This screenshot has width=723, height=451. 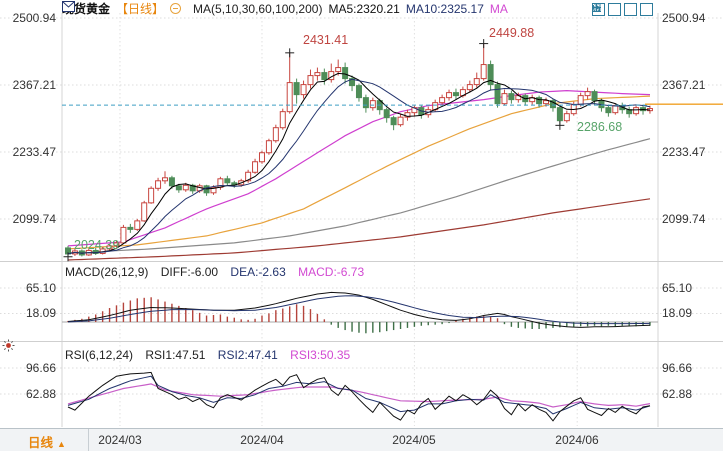 What do you see at coordinates (140, 9) in the screenshot?
I see `period-tag-label: 【日线】` at bounding box center [140, 9].